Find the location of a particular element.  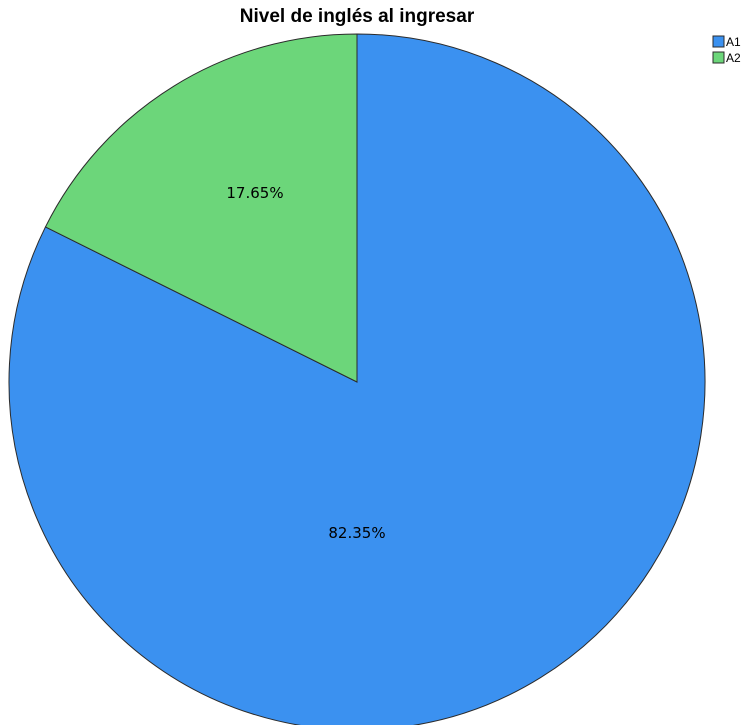

legend-label-a1: A1 is located at coordinates (733, 42).